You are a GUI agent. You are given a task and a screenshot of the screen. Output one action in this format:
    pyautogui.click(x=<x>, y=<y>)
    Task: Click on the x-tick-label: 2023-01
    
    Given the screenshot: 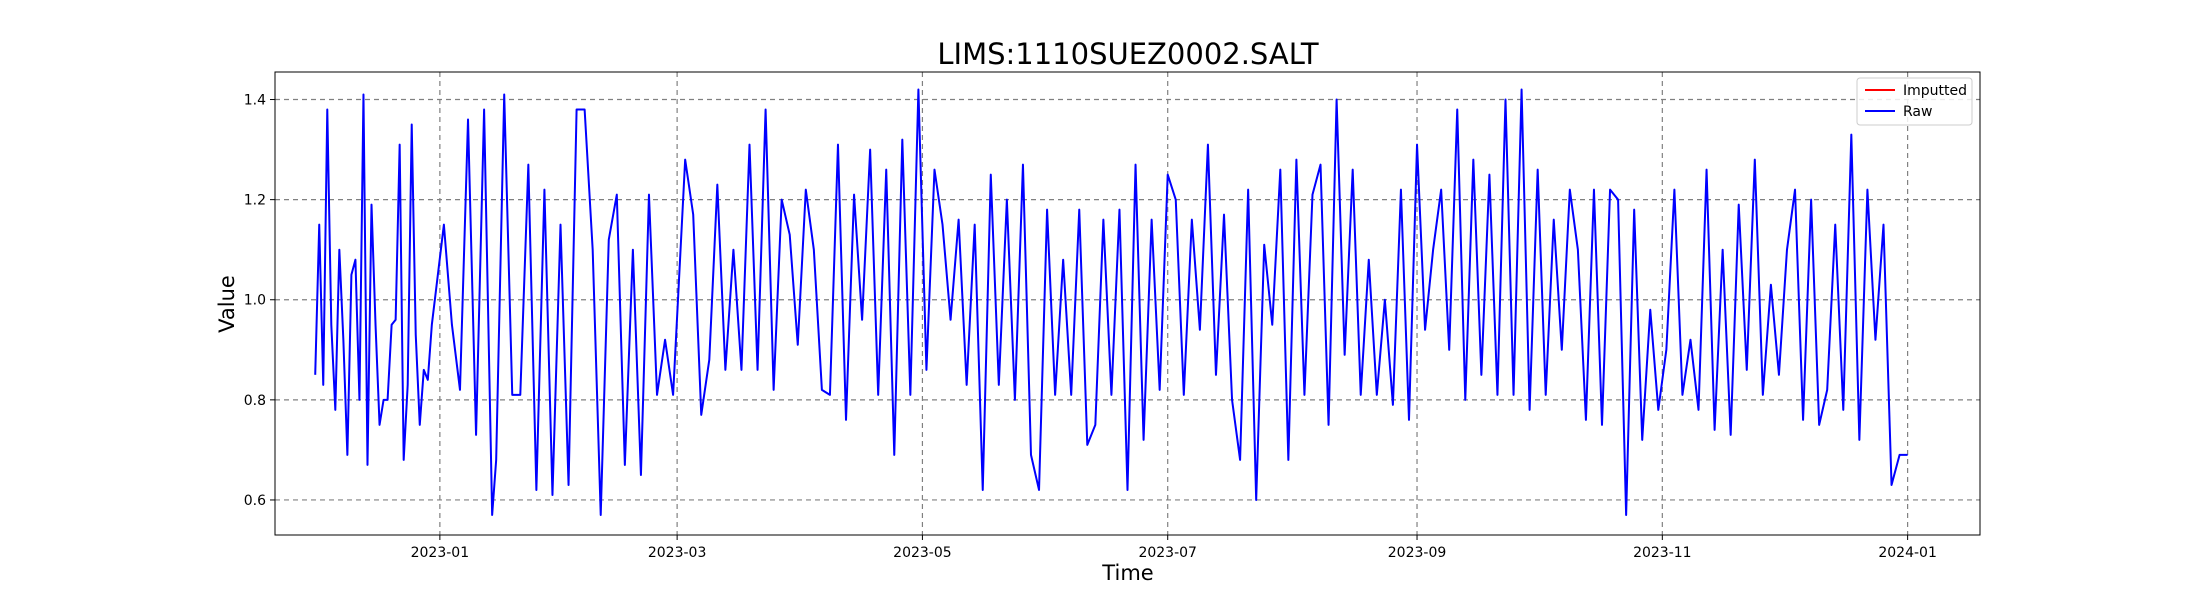 What is the action you would take?
    pyautogui.click(x=440, y=553)
    